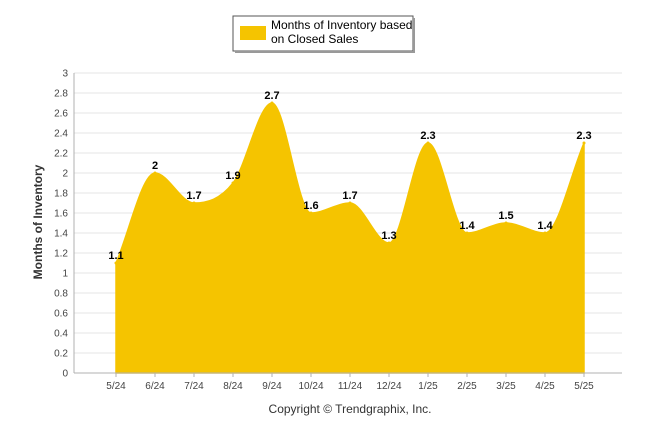  I want to click on x-tick-label: 2/25, so click(467, 386).